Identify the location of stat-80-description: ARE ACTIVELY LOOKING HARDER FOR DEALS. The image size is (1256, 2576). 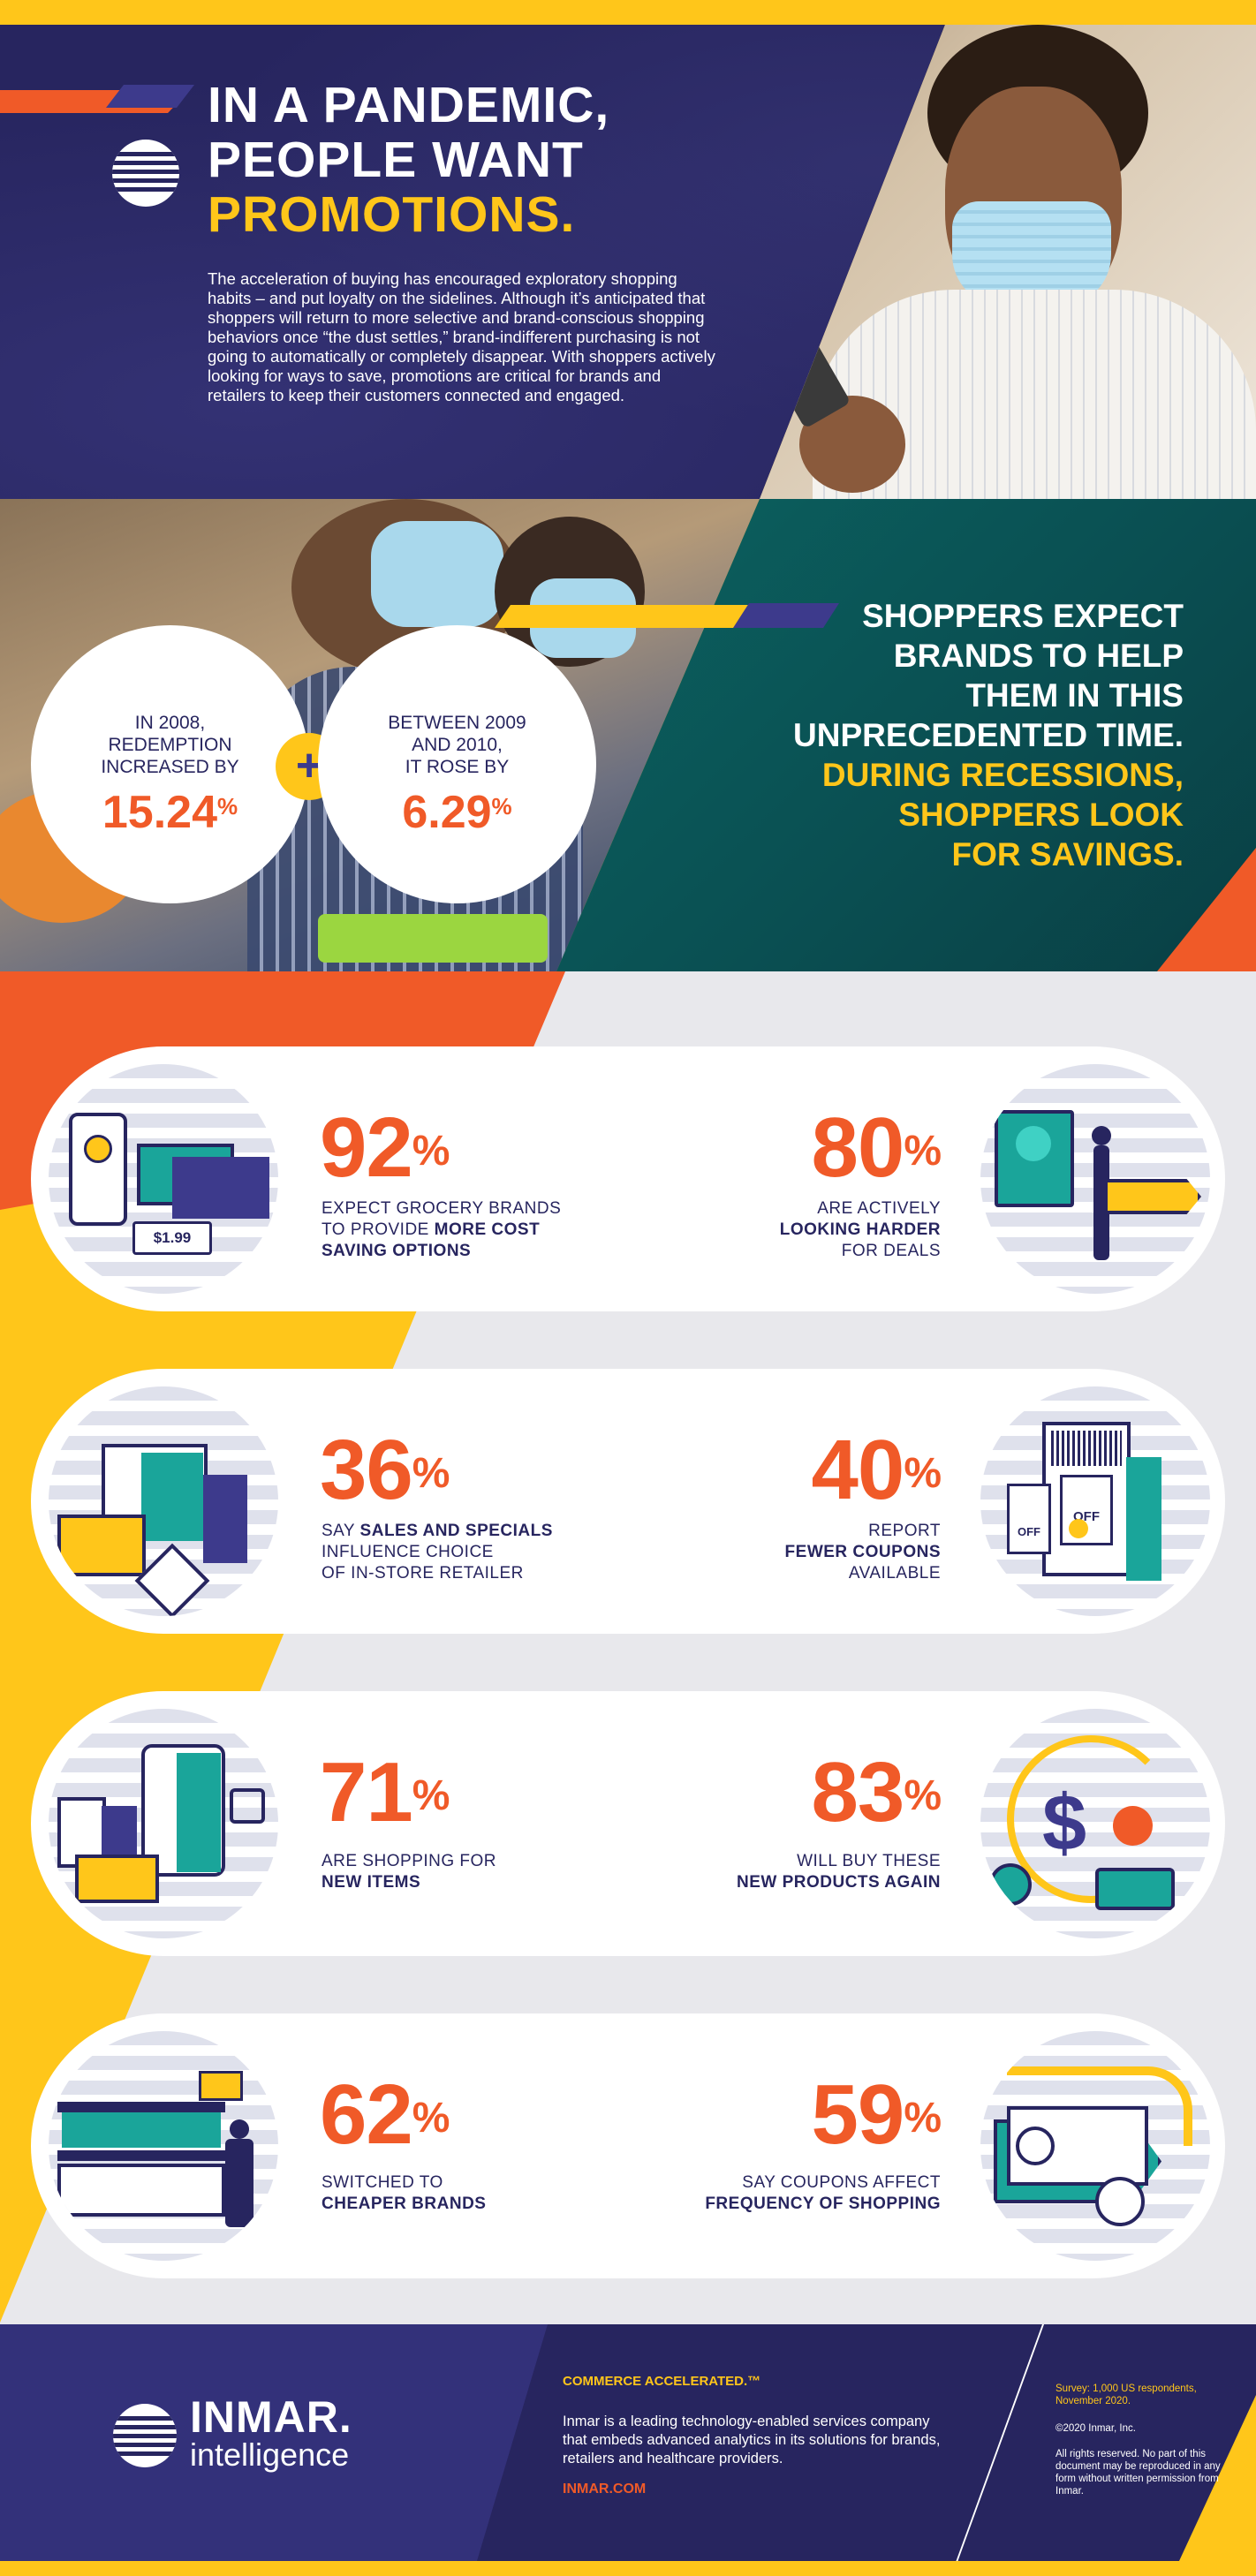
(860, 1229).